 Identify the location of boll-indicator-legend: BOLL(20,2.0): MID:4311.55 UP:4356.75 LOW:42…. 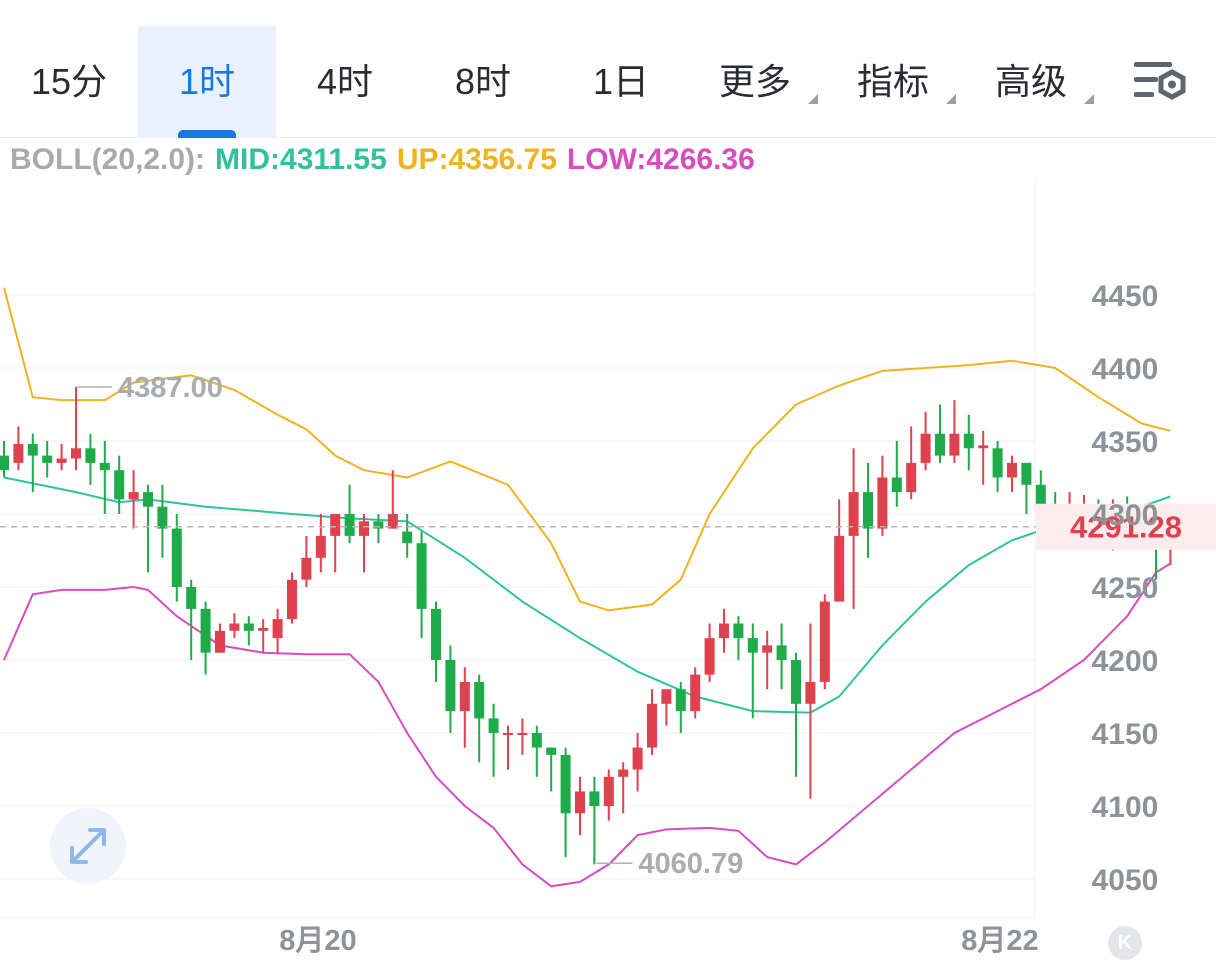
(387, 160).